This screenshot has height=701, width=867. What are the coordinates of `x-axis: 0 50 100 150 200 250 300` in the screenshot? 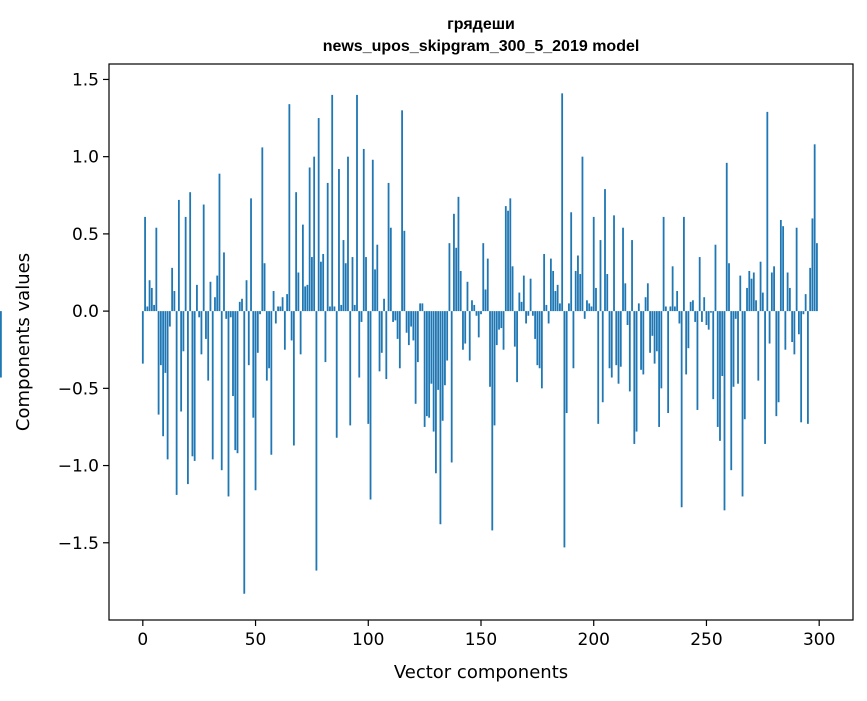 It's located at (486, 635).